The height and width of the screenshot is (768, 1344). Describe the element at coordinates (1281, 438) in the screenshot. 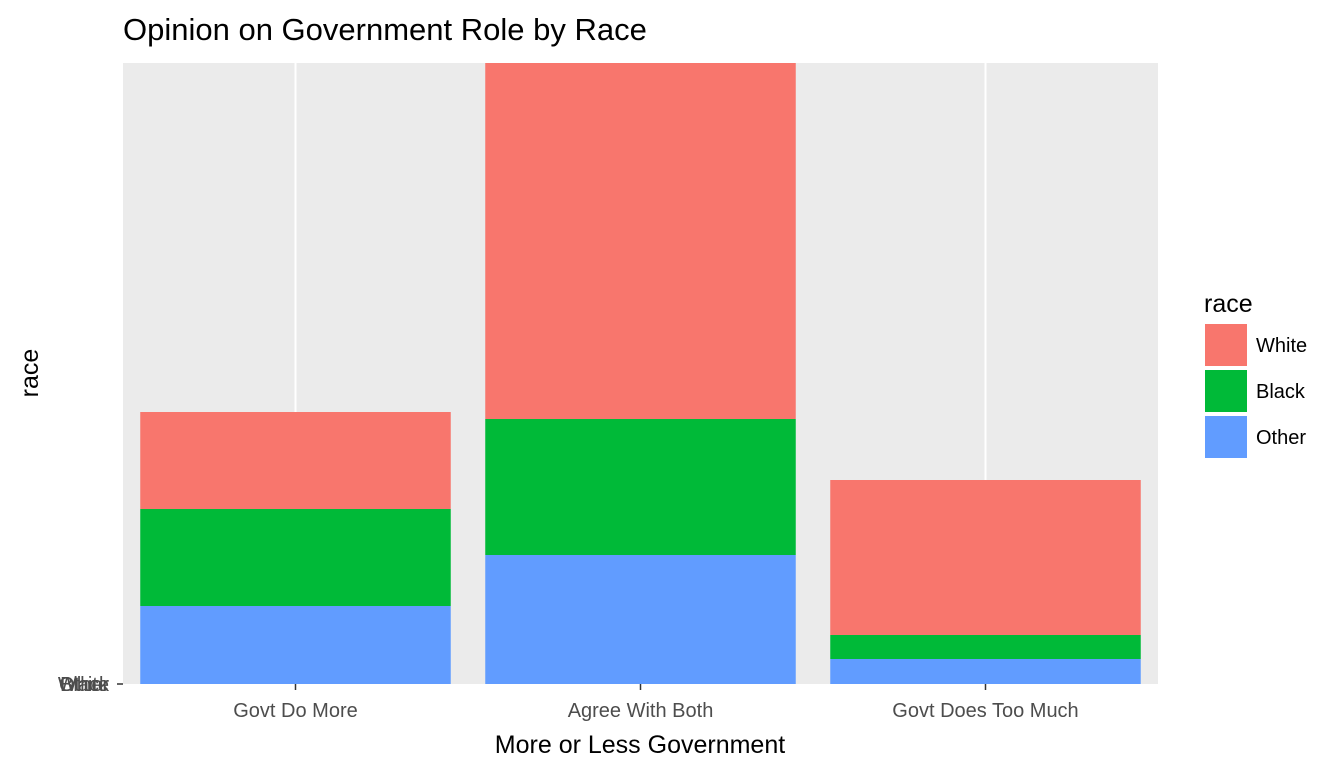

I see `legend-label-other: Other` at that location.